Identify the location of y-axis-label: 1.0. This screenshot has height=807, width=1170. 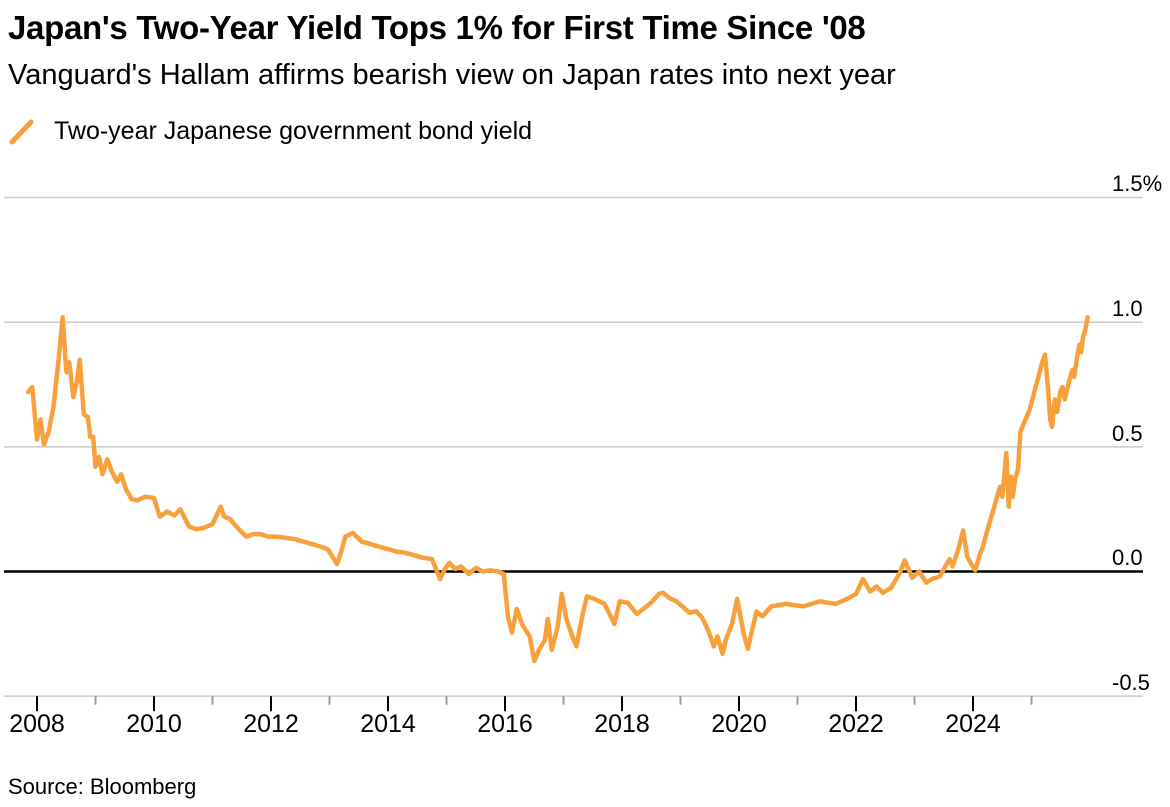
(1127, 308).